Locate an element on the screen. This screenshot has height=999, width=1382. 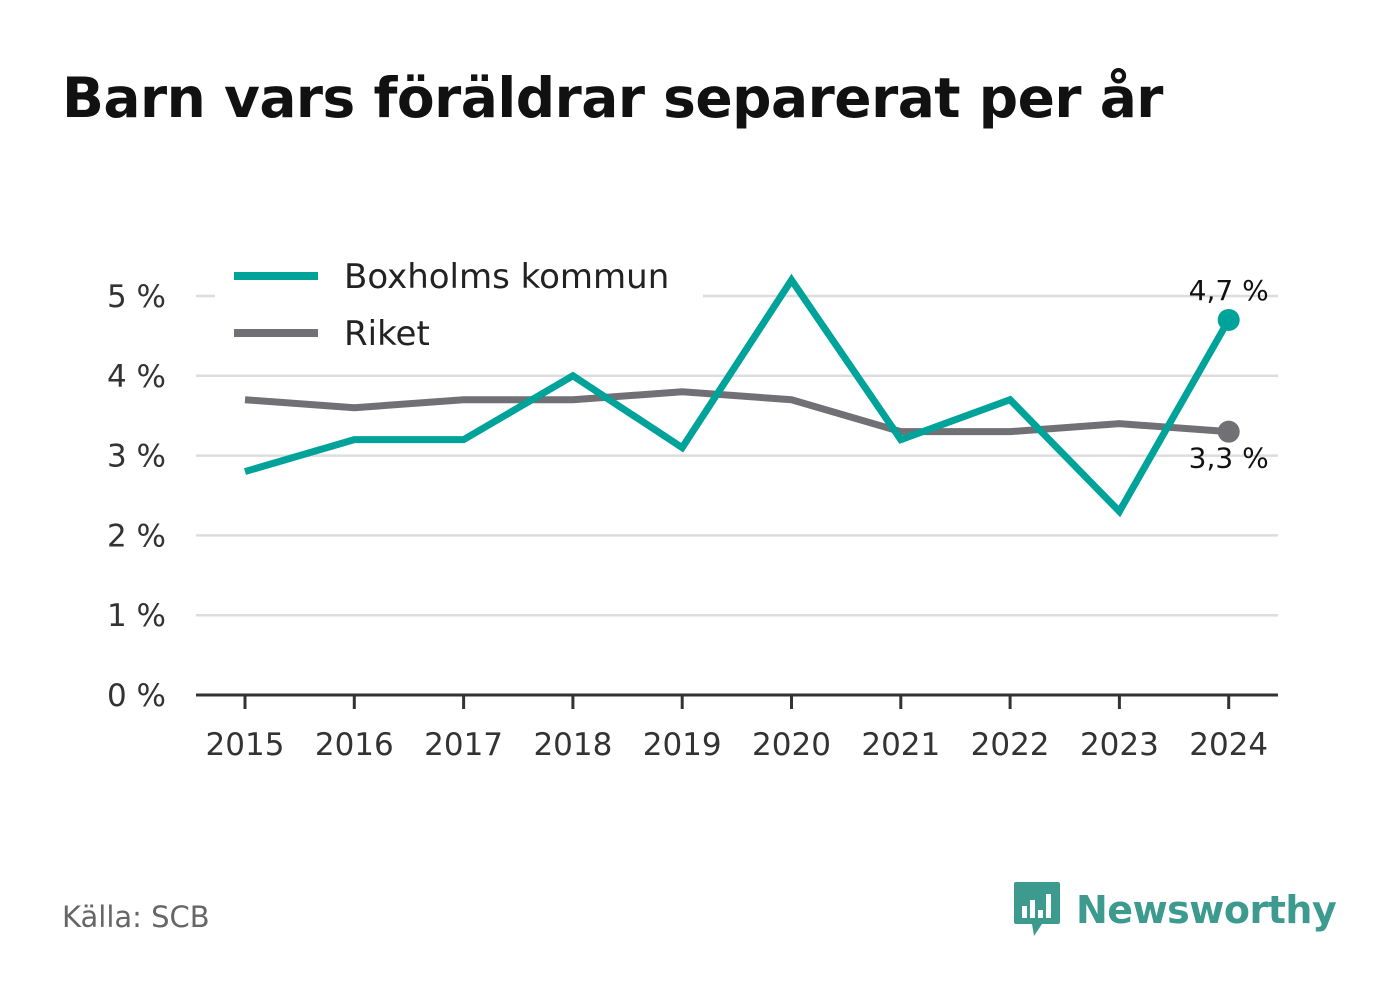
legend-background is located at coordinates (459, 304).